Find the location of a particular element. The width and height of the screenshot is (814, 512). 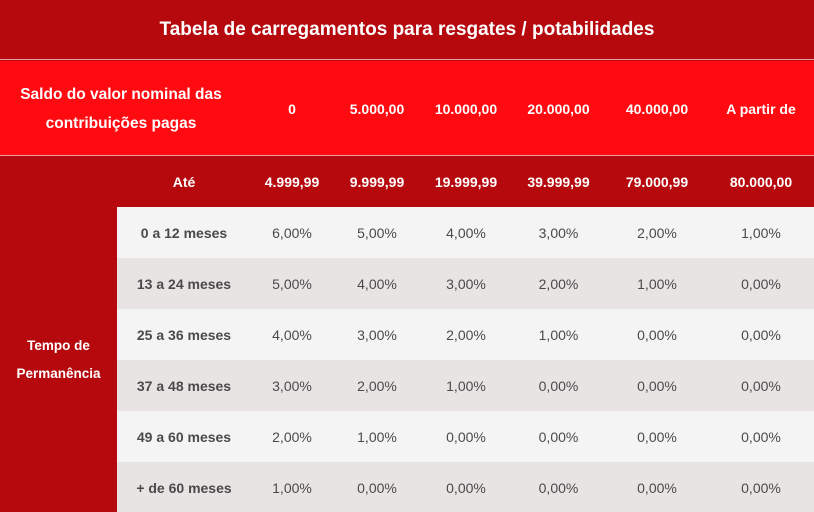

until-value-4: 79.000,99 is located at coordinates (657, 182).